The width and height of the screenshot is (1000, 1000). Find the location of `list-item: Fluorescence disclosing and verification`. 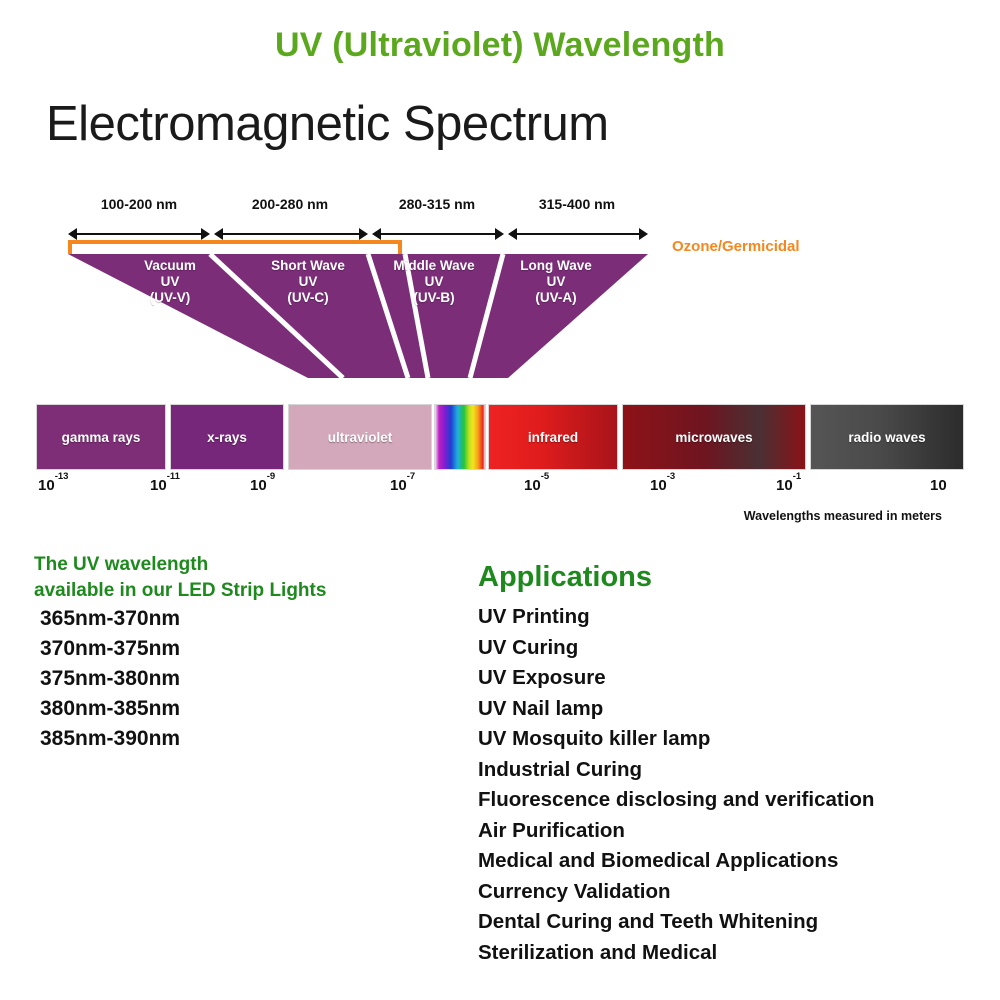

list-item: Fluorescence disclosing and verification is located at coordinates (676, 799).